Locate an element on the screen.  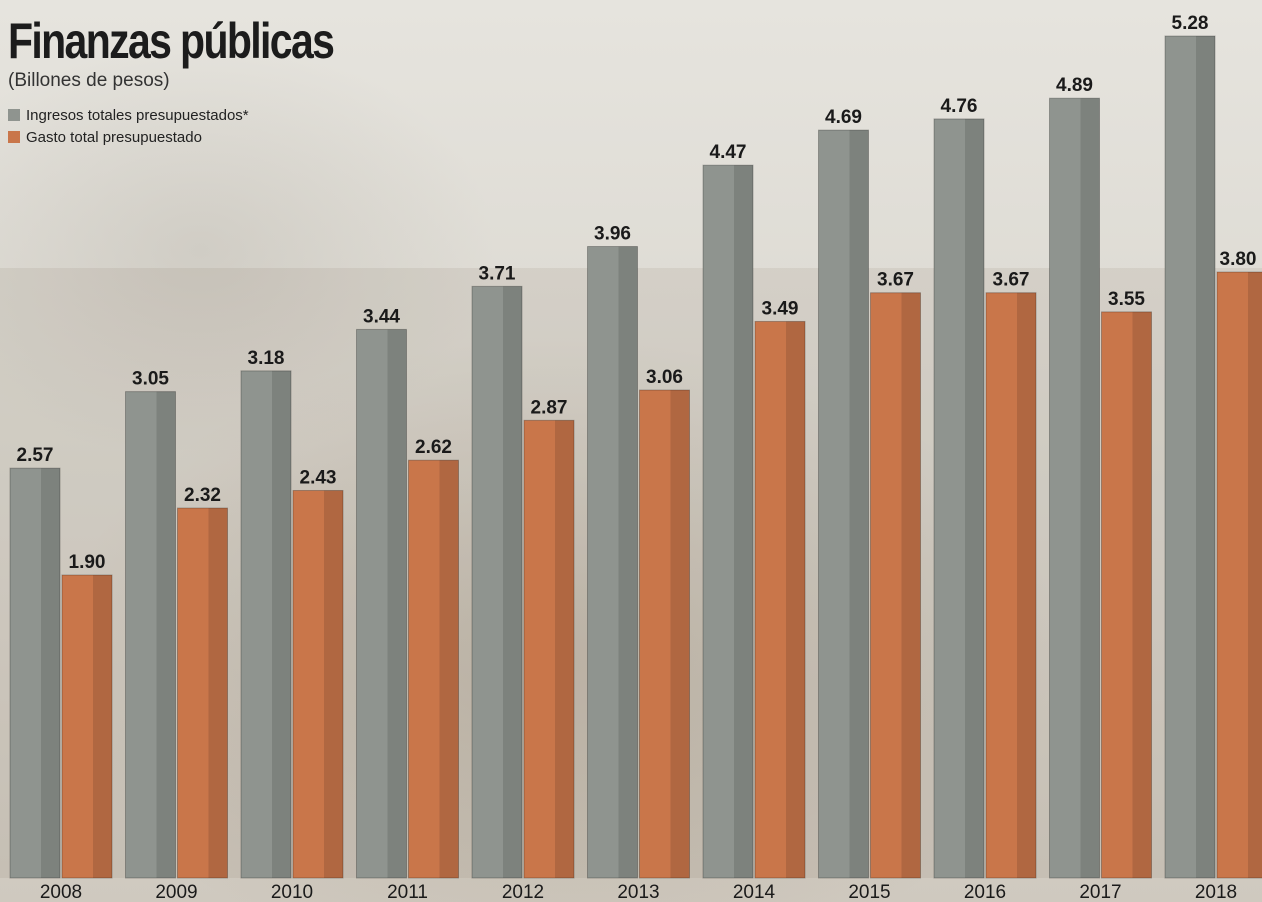
bar-gasto-2011 is located at coordinates (433, 669).